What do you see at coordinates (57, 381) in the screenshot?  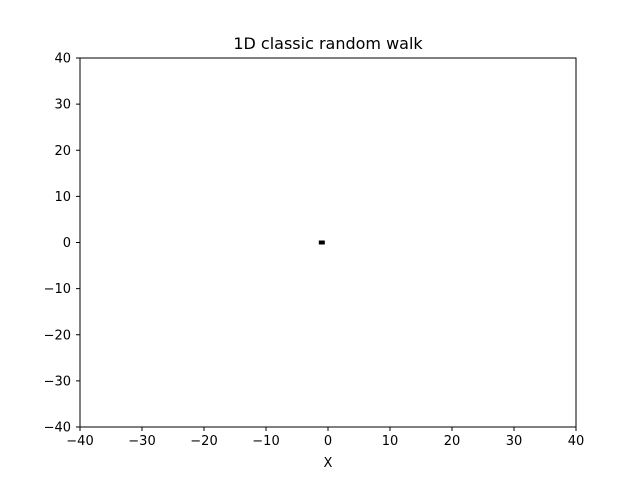 I see `y-tick-label: −30` at bounding box center [57, 381].